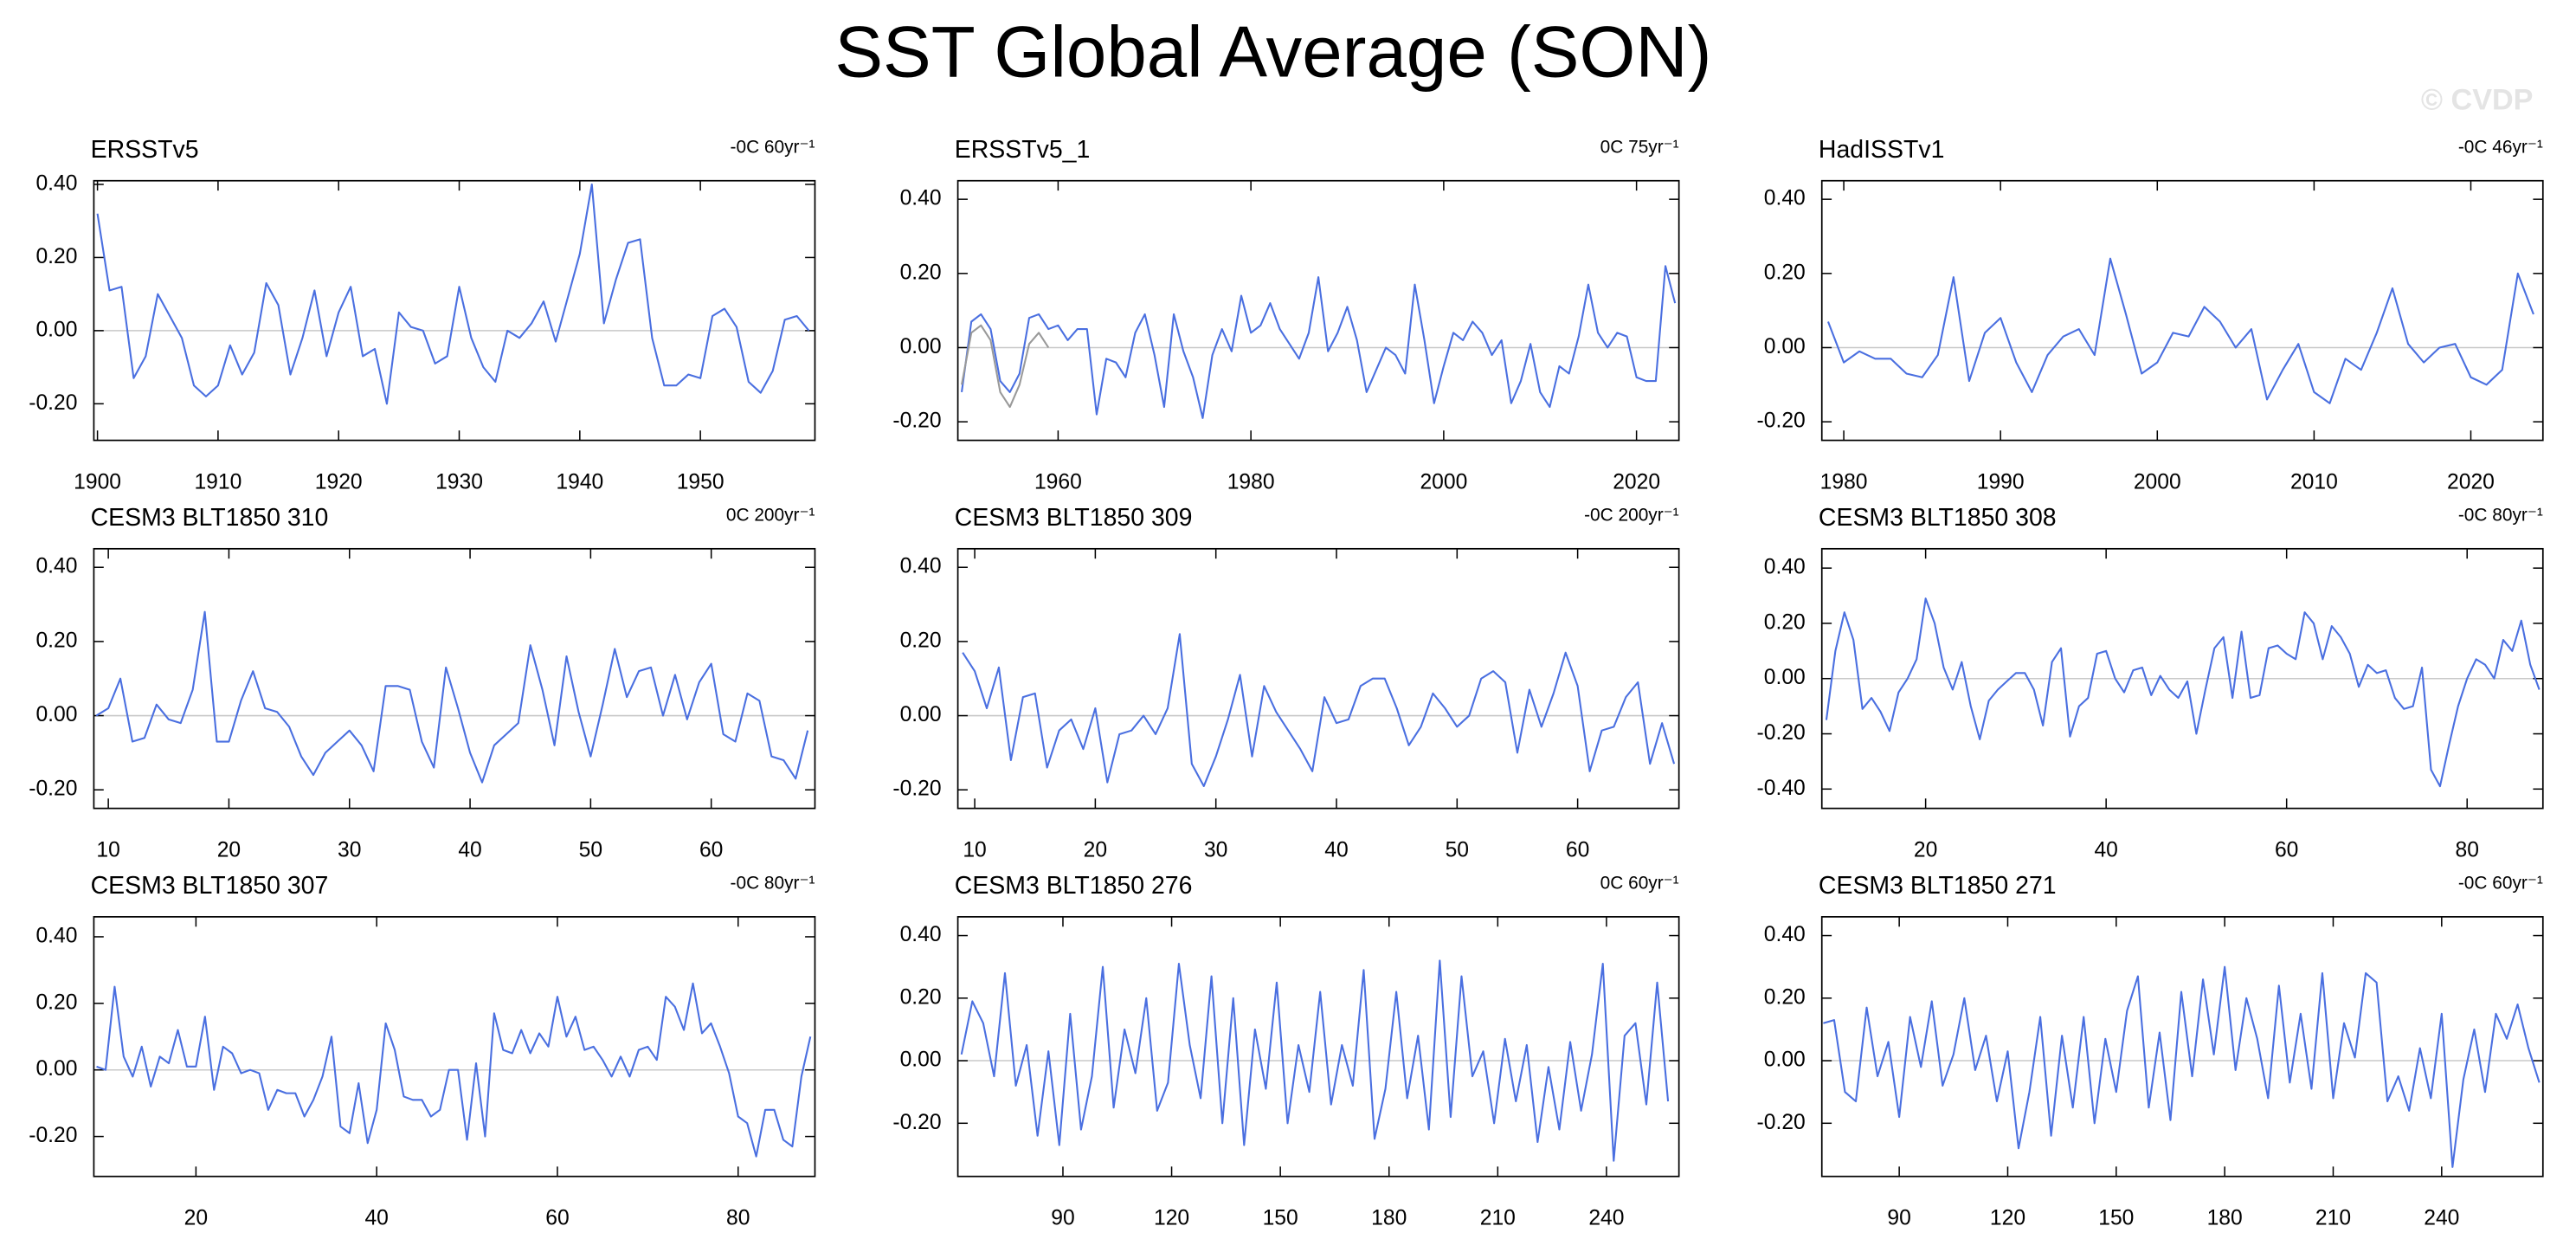  I want to click on panel-title: ERSSTv5_1, so click(1023, 150).